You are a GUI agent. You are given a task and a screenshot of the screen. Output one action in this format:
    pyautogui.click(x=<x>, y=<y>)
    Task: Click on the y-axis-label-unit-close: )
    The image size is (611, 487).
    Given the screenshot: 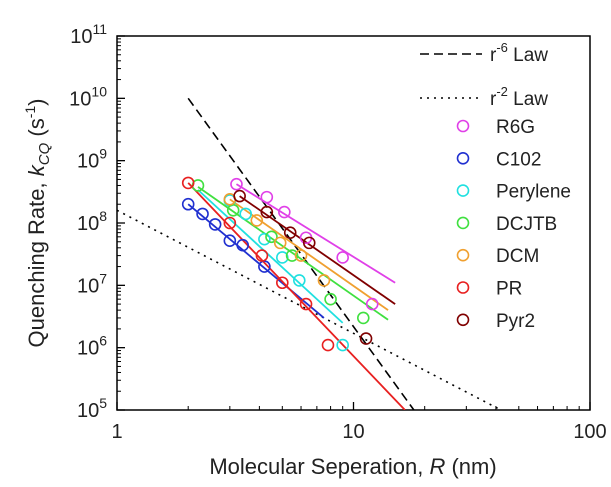 What is the action you would take?
    pyautogui.click(x=36, y=102)
    